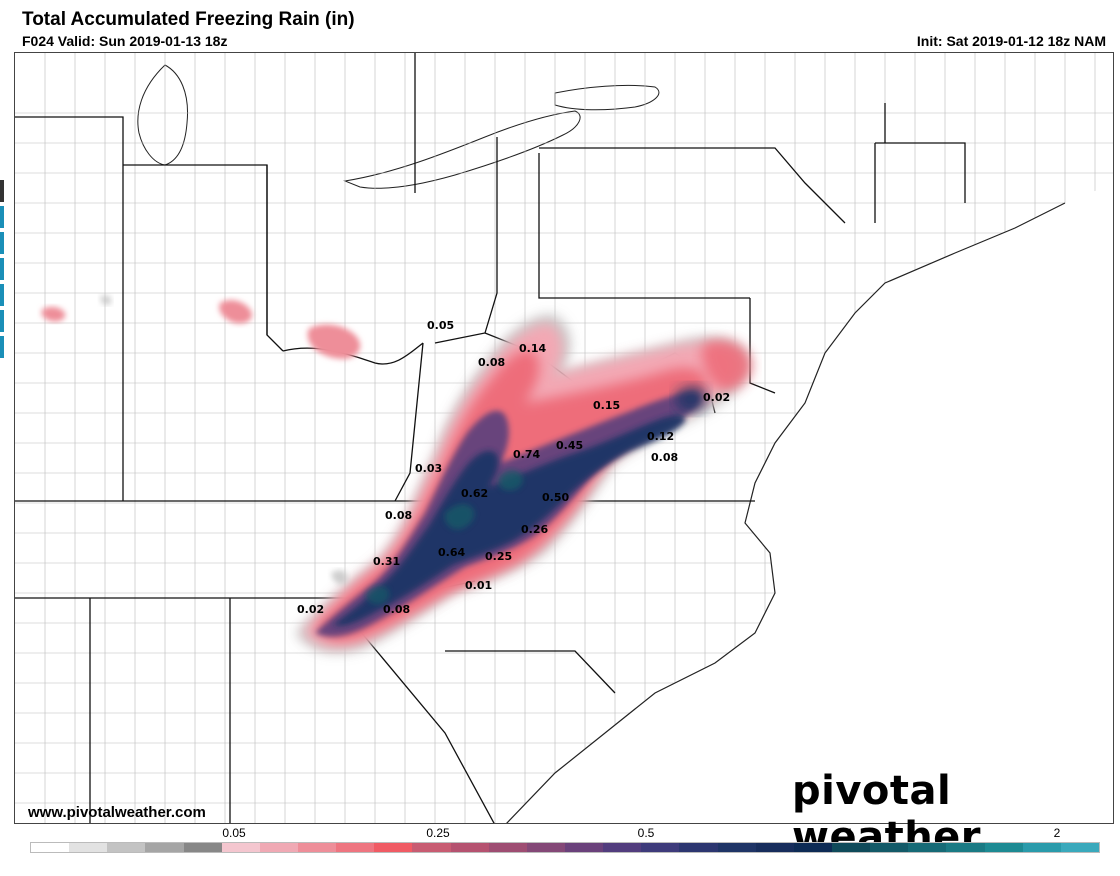  What do you see at coordinates (565, 833) in the screenshot?
I see `legend-ticks: 0.05 0.25 0.5 1 2` at bounding box center [565, 833].